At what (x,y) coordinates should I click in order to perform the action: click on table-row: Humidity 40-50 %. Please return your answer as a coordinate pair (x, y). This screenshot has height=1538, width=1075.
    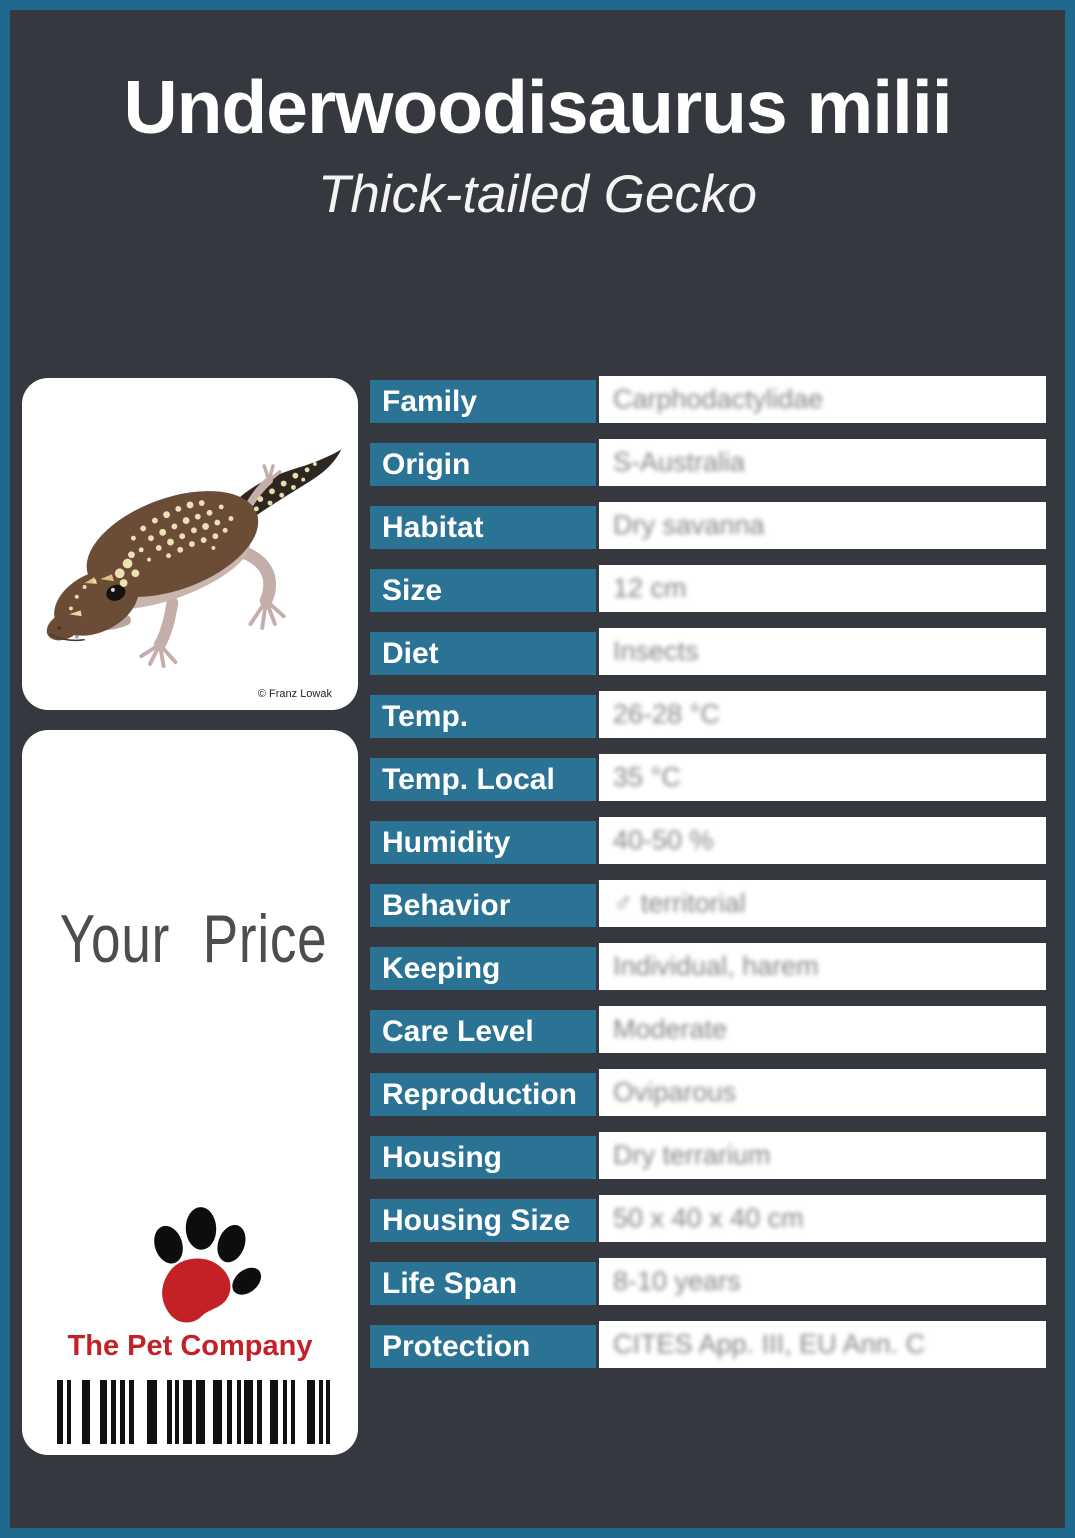
    Looking at the image, I should click on (708, 840).